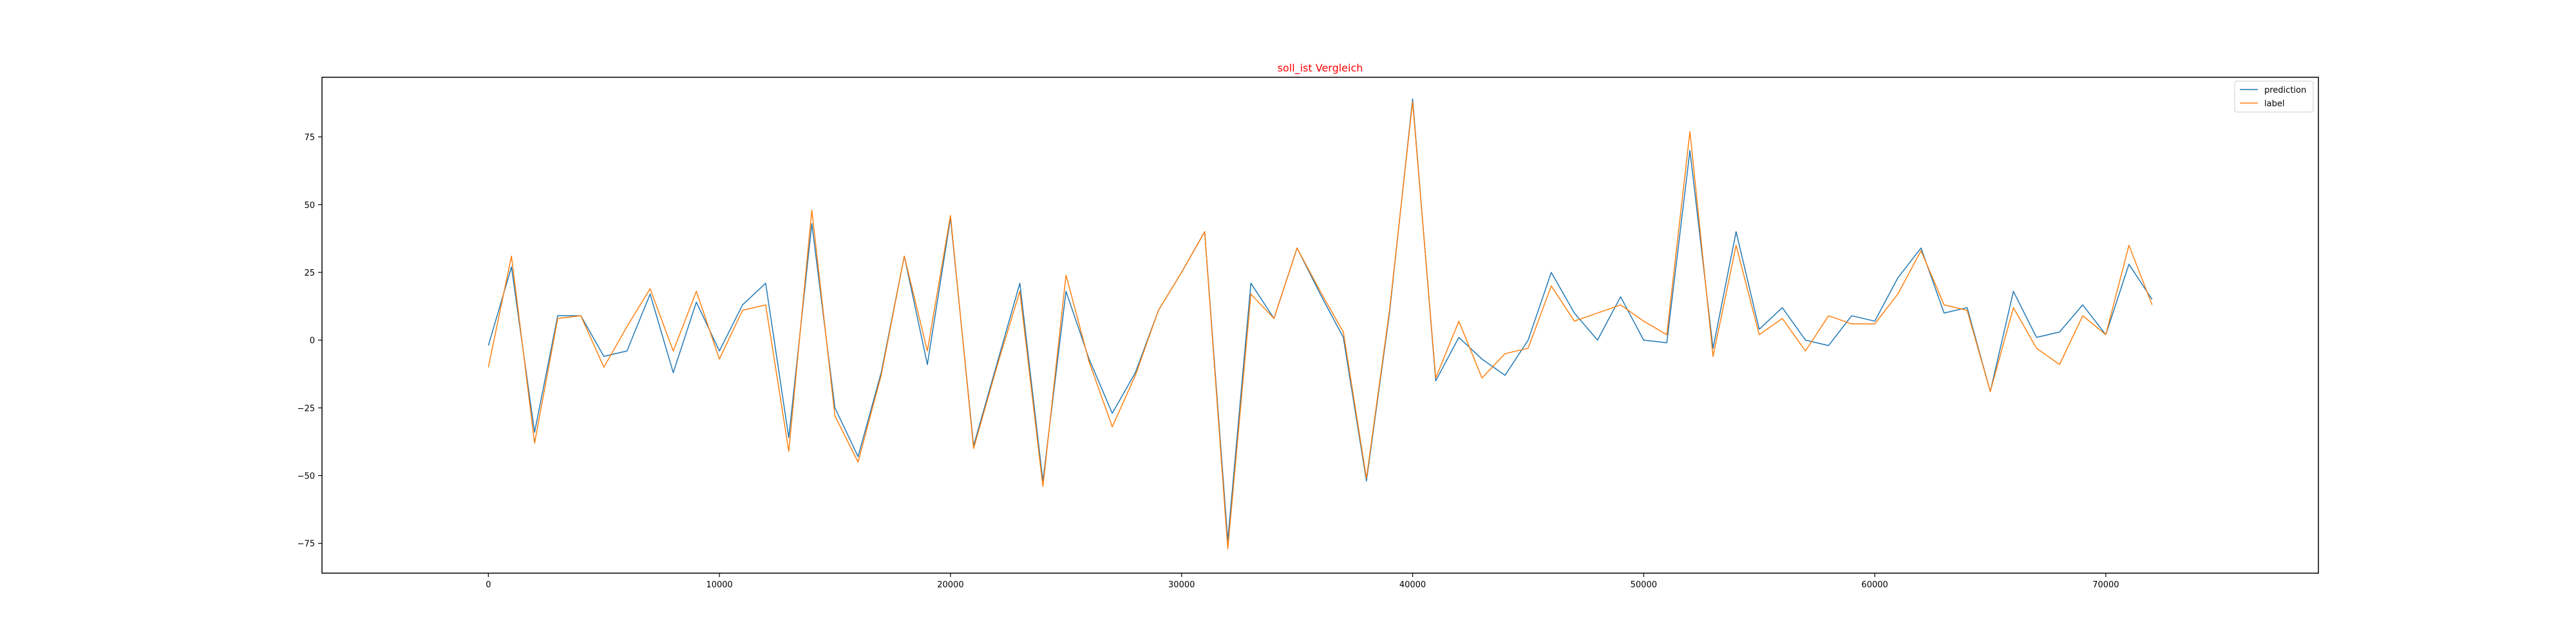 This screenshot has width=2576, height=644. What do you see at coordinates (1413, 585) in the screenshot?
I see `x-tick-label: 40000` at bounding box center [1413, 585].